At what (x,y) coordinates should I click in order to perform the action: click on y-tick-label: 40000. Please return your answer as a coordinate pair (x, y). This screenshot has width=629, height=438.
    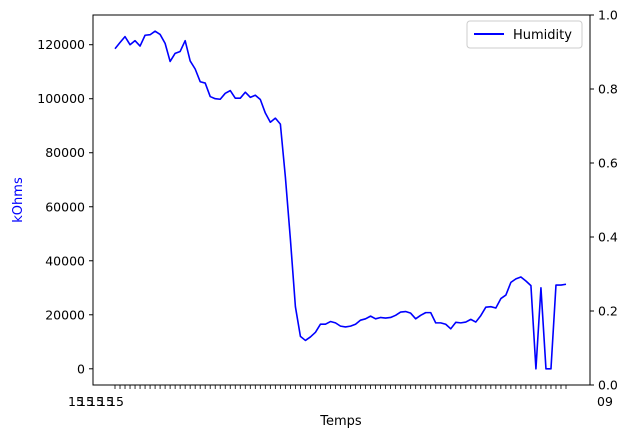
    Looking at the image, I should click on (65, 260).